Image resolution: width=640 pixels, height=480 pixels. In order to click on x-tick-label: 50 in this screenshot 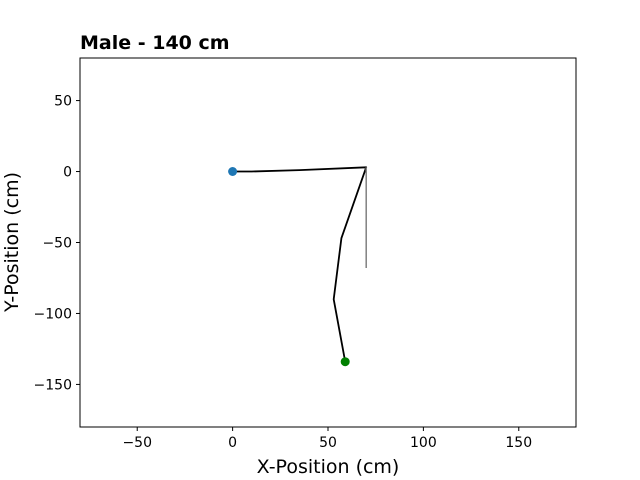, I will do `click(328, 443)`.